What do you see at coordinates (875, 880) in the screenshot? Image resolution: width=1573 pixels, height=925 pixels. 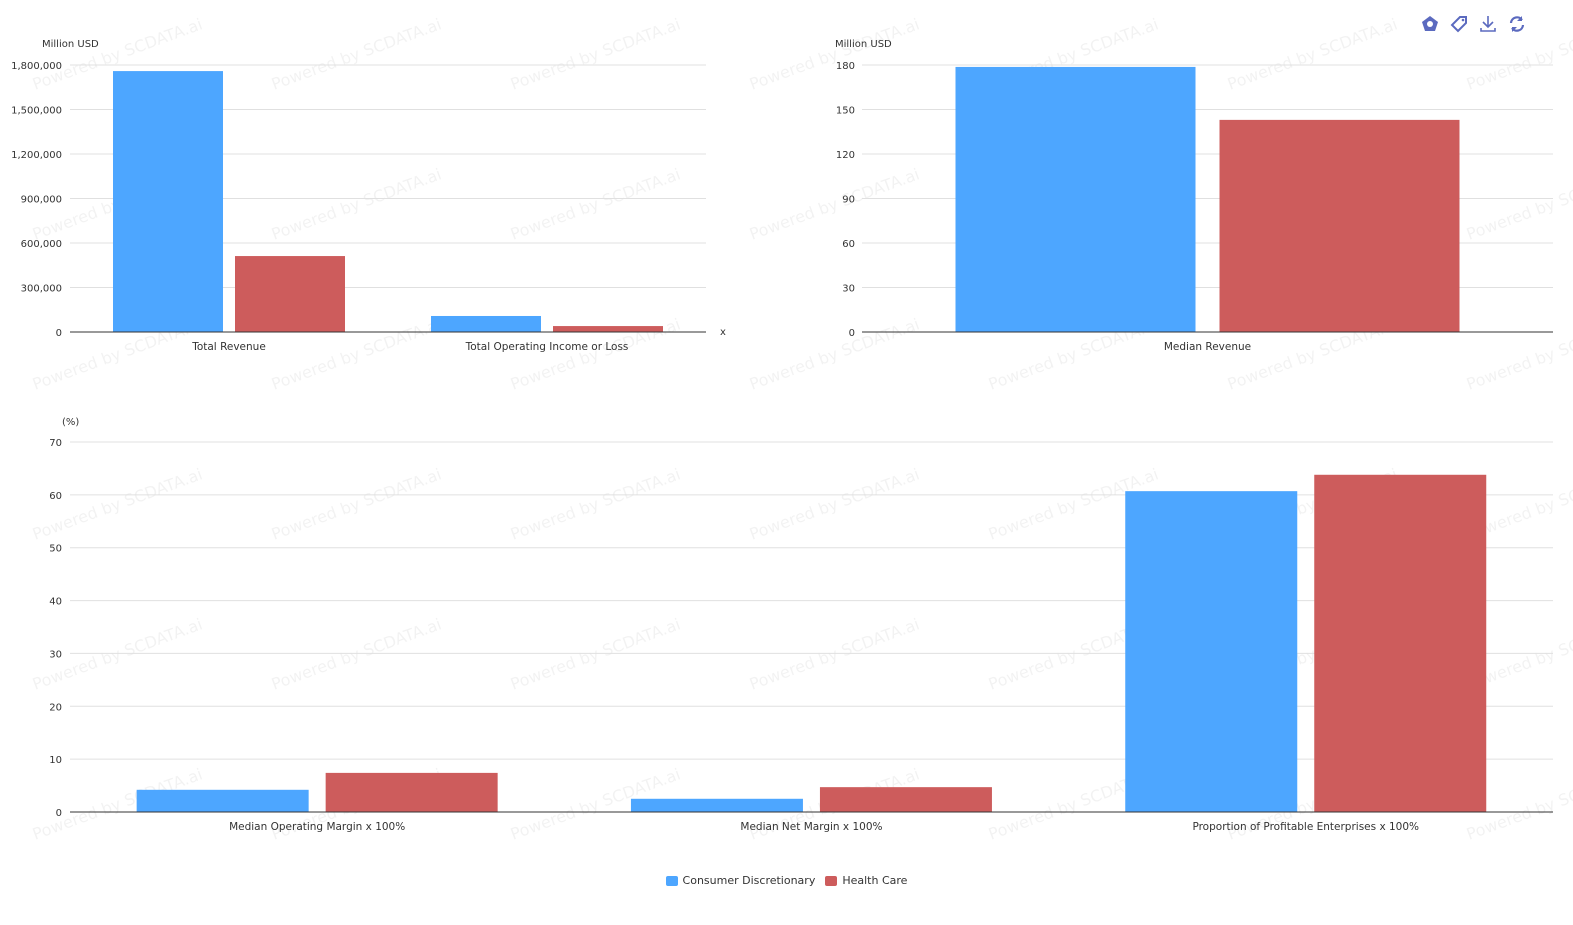 I see `legend-label: Health Care` at bounding box center [875, 880].